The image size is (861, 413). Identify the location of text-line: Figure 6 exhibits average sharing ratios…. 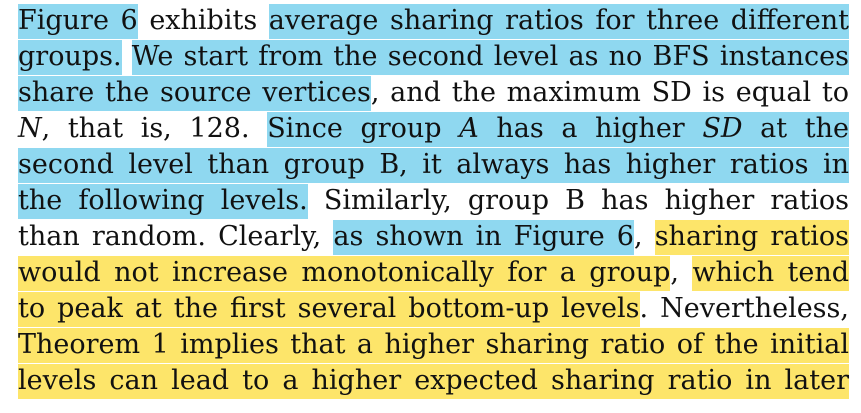
(433, 21).